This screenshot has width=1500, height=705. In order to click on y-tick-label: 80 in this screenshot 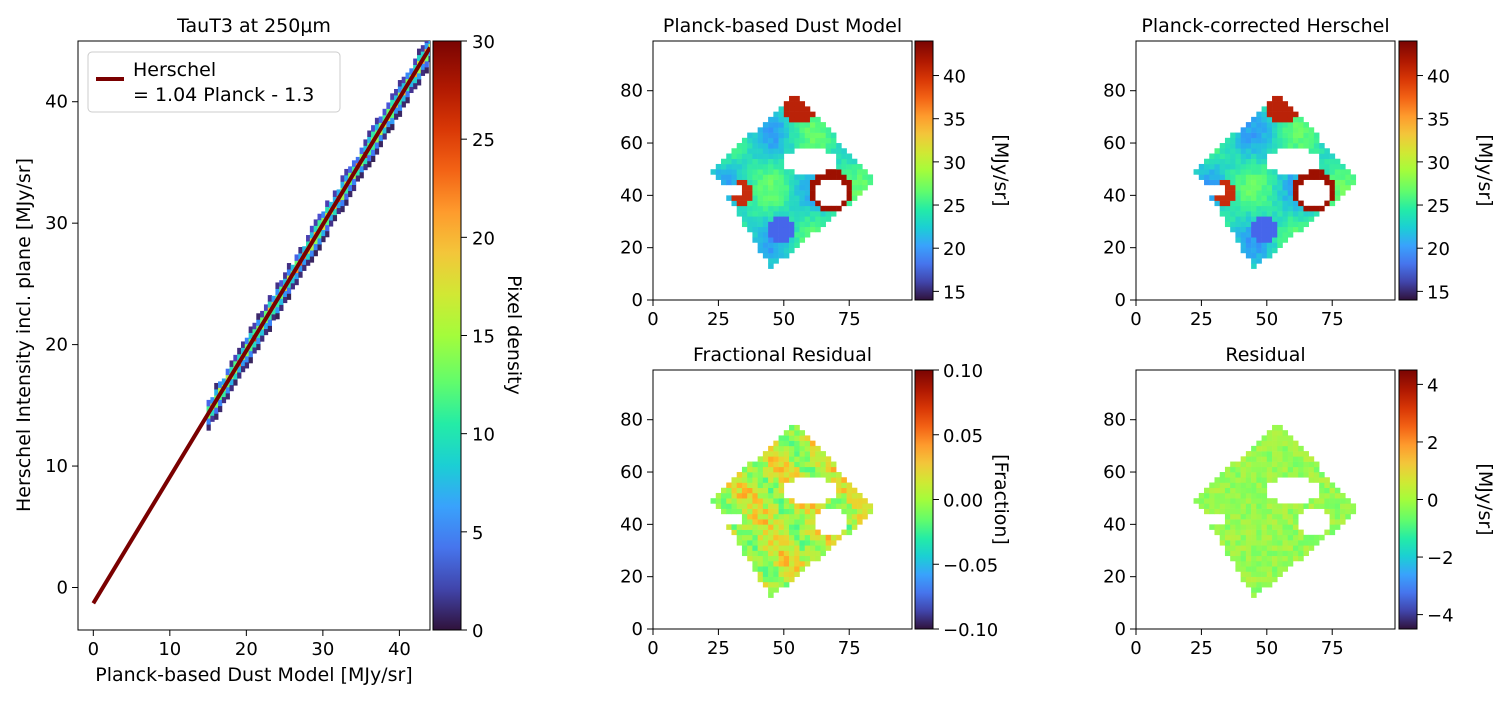, I will do `click(631, 91)`.